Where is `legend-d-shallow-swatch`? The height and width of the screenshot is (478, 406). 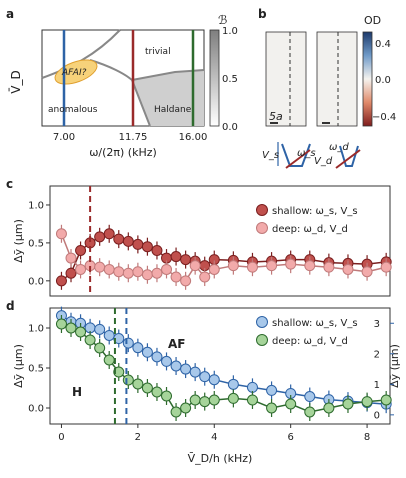 legend-d-shallow-swatch is located at coordinates (262, 322).